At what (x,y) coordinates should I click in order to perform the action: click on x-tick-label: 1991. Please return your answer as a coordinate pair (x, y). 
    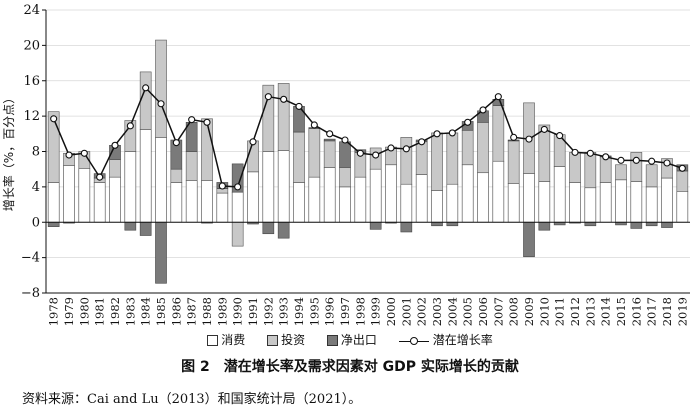
    Looking at the image, I should click on (253, 311).